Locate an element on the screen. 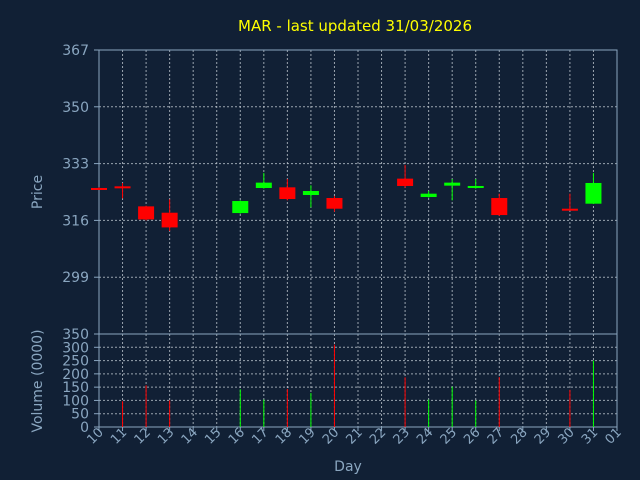 This screenshot has width=640, height=480. x-tick-label: 13 is located at coordinates (166, 436).